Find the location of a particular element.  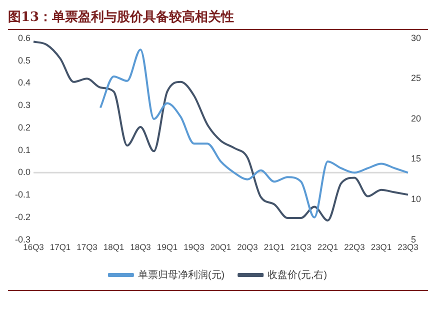

legend-label: 收盘价(元,右) is located at coordinates (298, 274).